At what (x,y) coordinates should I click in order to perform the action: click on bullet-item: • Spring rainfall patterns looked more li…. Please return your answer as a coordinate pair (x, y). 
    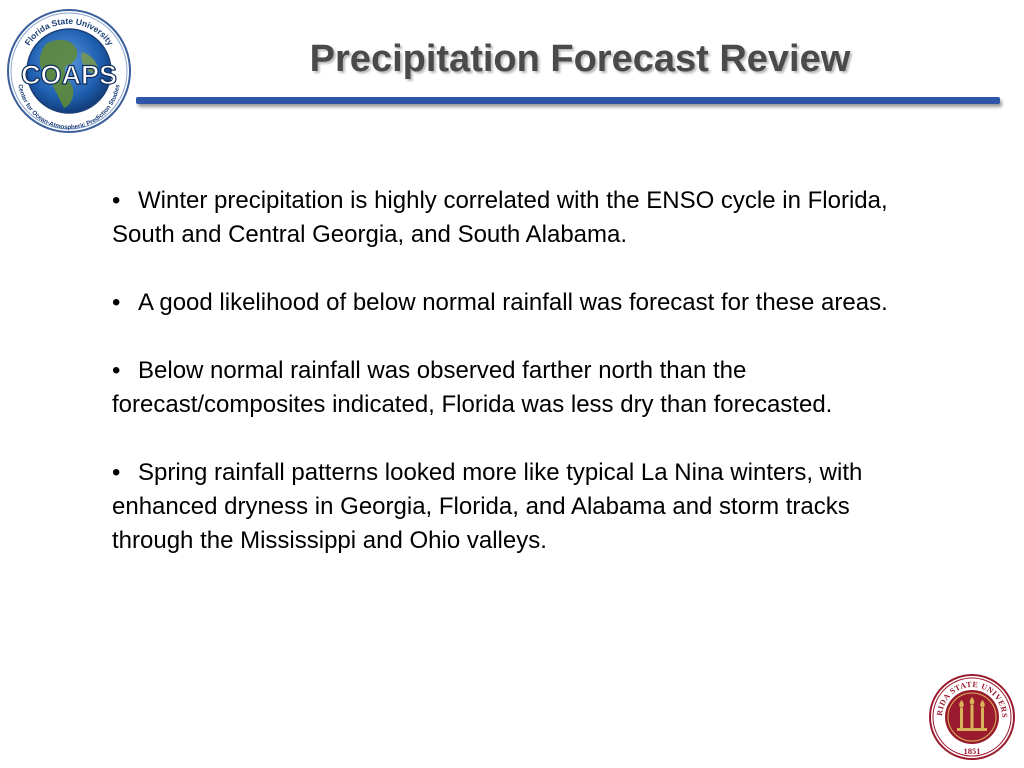
    Looking at the image, I should click on (512, 507).